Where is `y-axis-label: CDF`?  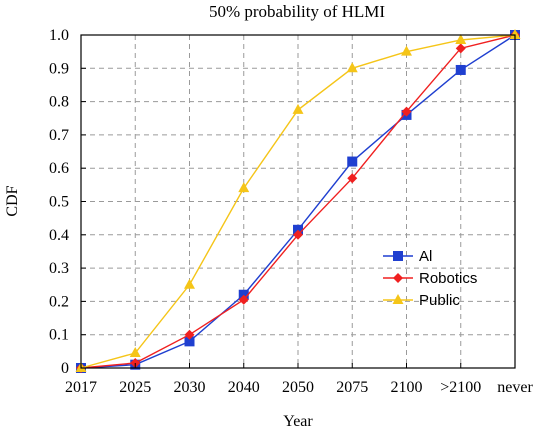 y-axis-label: CDF is located at coordinates (12, 200).